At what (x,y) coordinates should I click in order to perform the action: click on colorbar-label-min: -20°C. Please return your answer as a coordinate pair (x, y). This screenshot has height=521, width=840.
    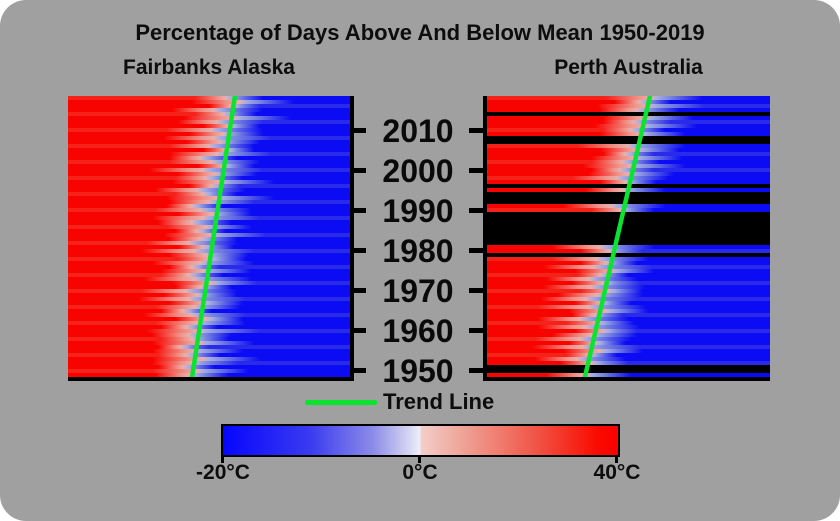
    Looking at the image, I should click on (223, 472).